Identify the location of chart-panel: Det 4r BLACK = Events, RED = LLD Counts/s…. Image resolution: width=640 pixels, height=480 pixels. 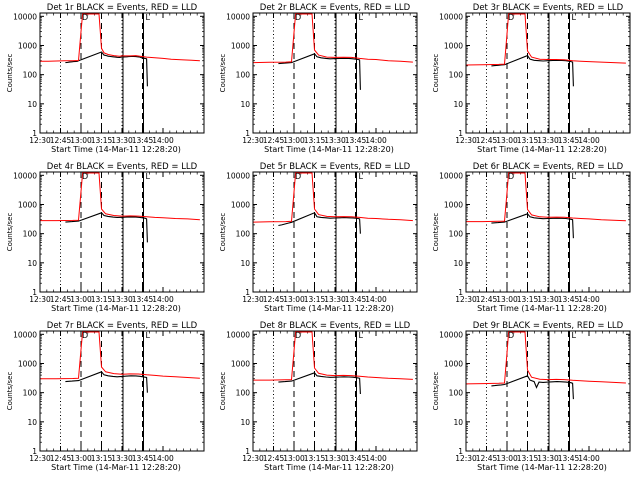
(105, 237).